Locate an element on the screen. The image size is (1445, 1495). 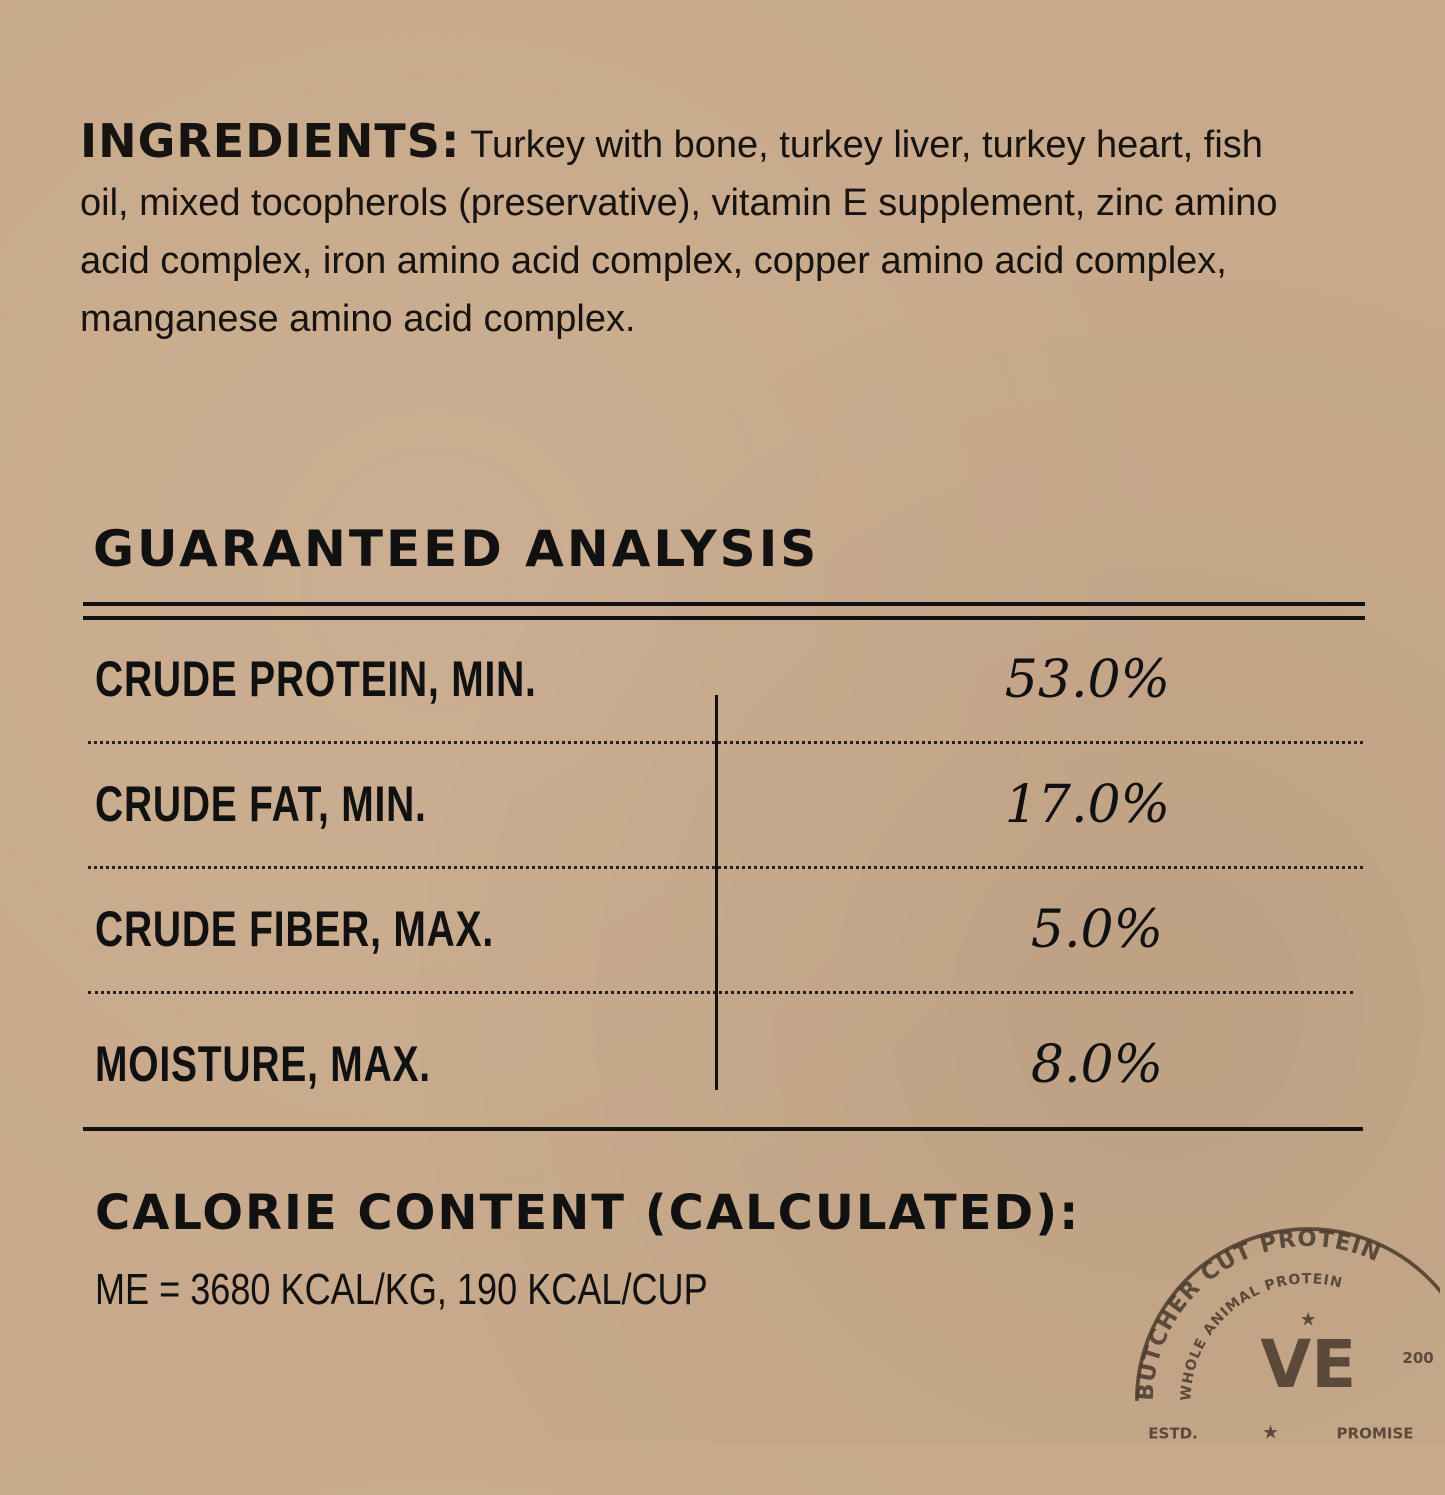
row-label: CRUDE FAT, MIN. is located at coordinates (261, 804).